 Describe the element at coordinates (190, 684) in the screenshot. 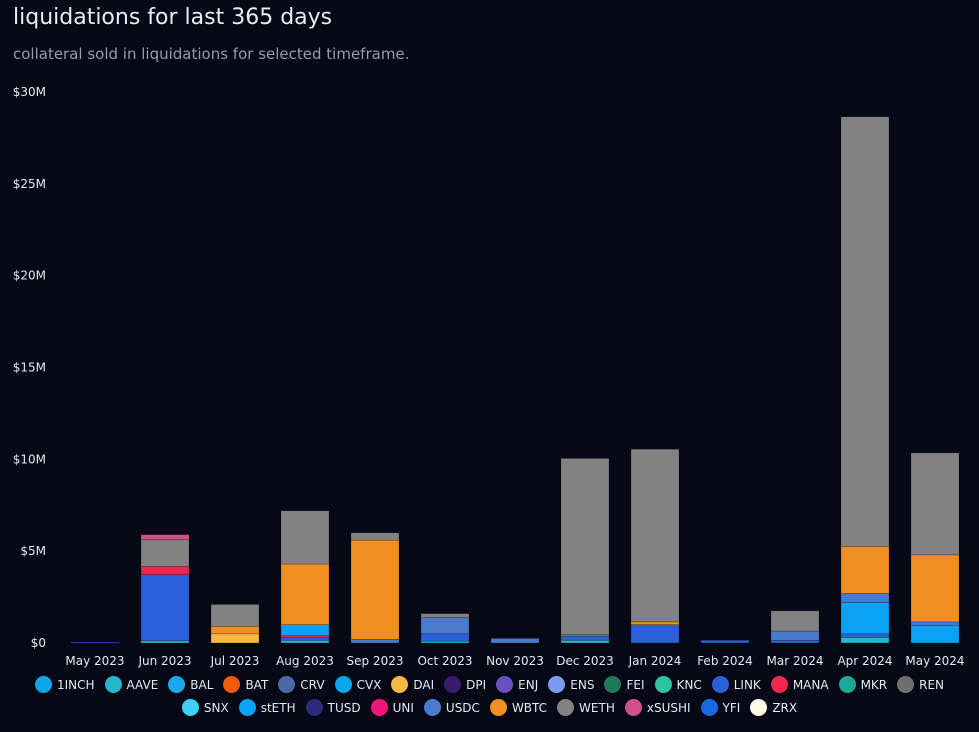

I see `legend-item-bal: BAL` at that location.